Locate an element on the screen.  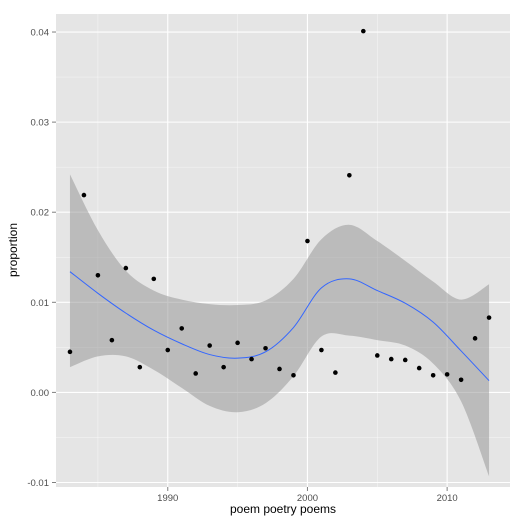
y-tick-label: 0.00 is located at coordinates (40, 393).